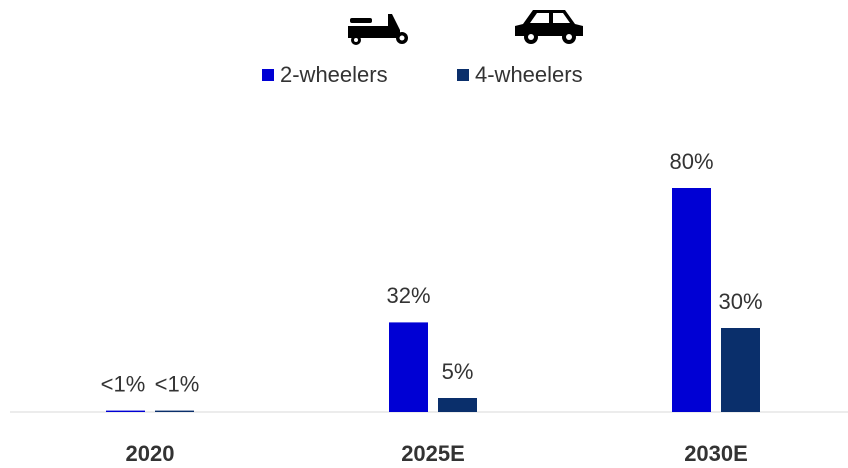 Image resolution: width=848 pixels, height=468 pixels. Describe the element at coordinates (378, 29) in the screenshot. I see `scooter-icon` at that location.